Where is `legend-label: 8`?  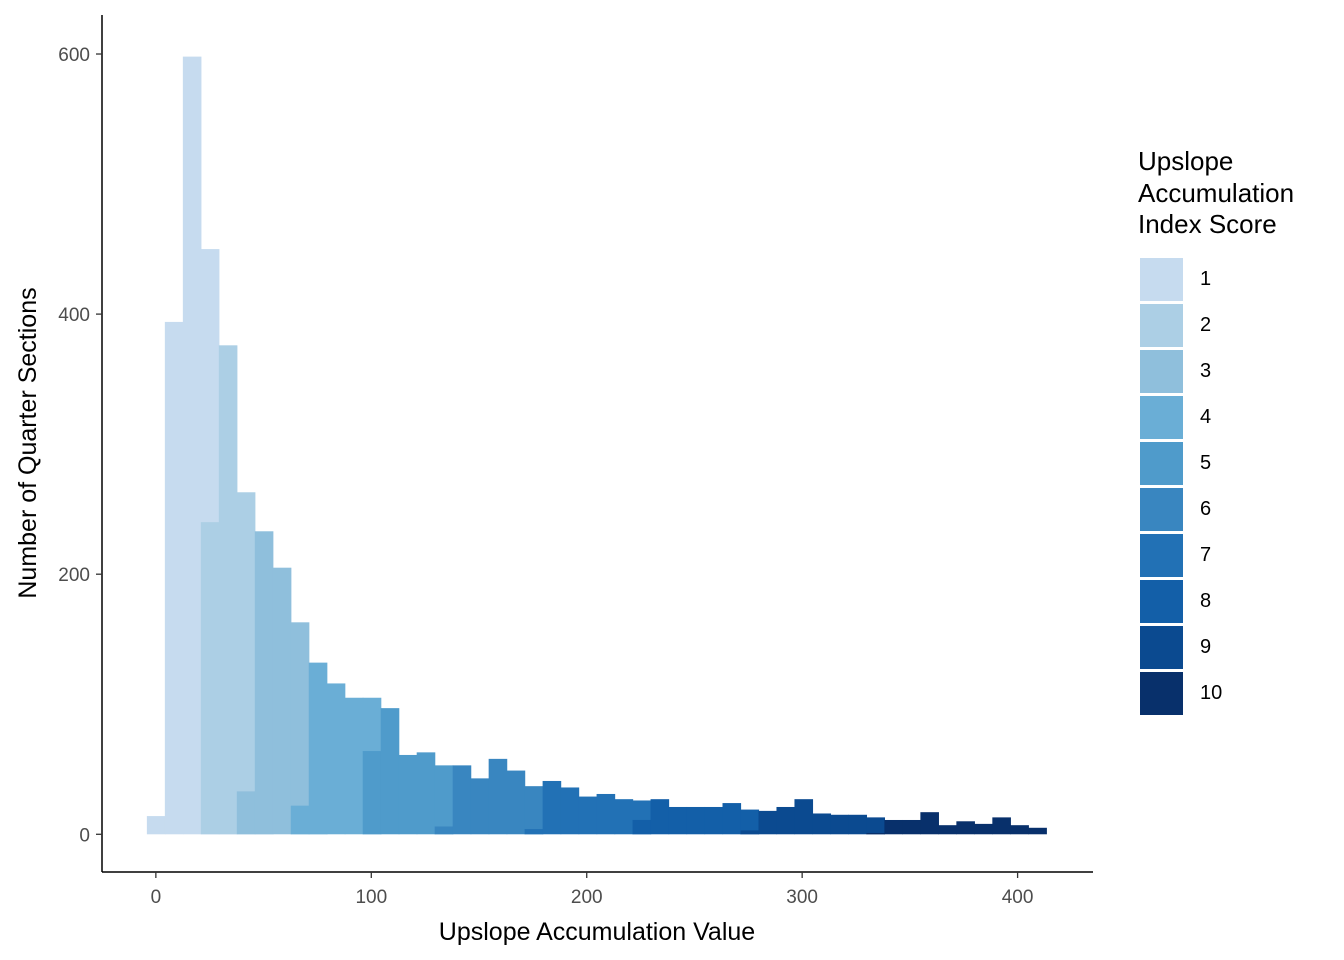
legend-label: 8 is located at coordinates (1206, 601).